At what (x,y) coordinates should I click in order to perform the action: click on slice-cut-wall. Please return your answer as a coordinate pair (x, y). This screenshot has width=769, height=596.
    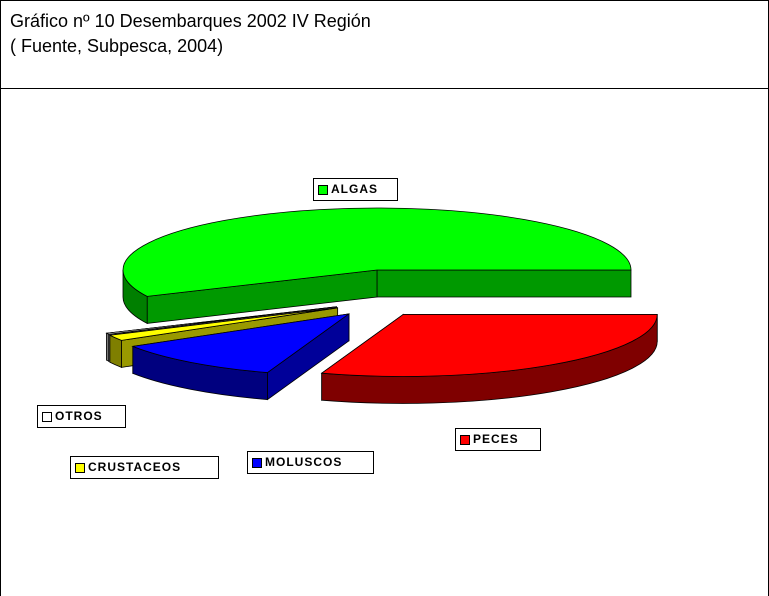
    Looking at the image, I should click on (504, 283).